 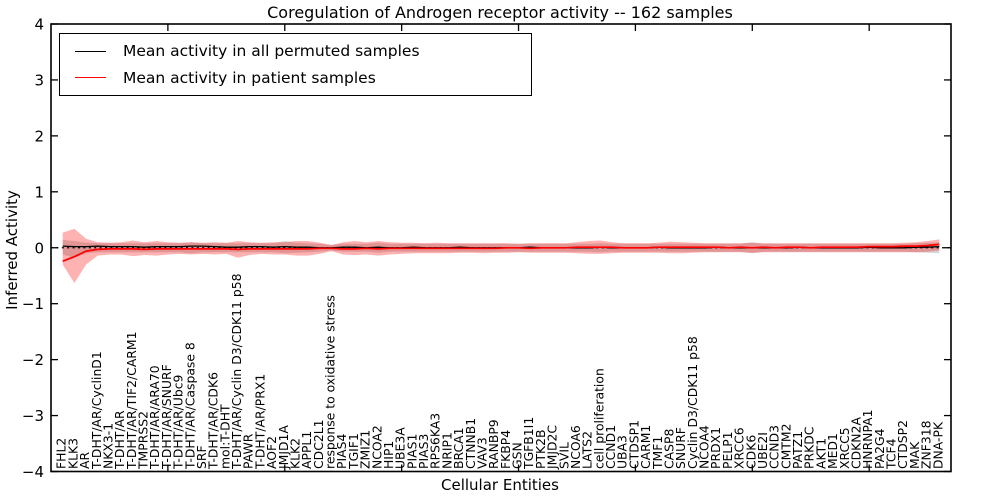 I want to click on line-patient, so click(x=501, y=252).